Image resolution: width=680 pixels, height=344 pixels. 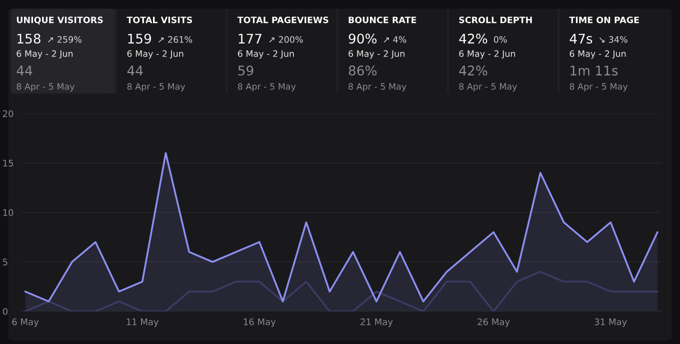 I want to click on y-tick-label: 20, so click(x=8, y=114).